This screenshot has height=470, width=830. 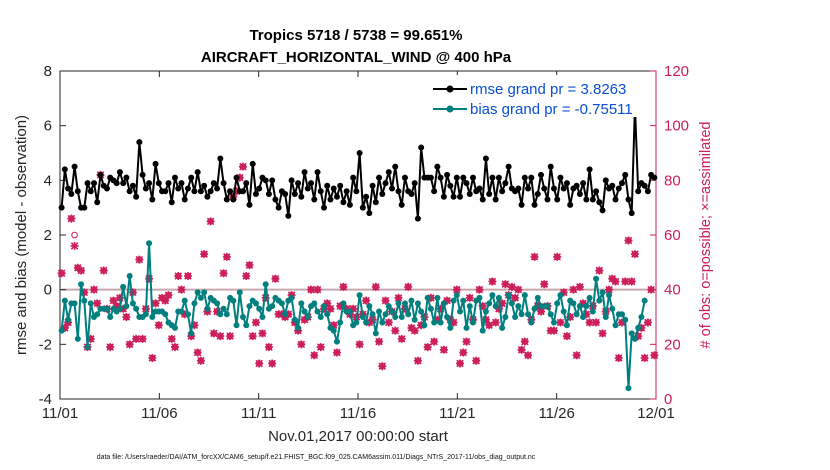 What do you see at coordinates (358, 413) in the screenshot?
I see `x-tick-label: 11/16` at bounding box center [358, 413].